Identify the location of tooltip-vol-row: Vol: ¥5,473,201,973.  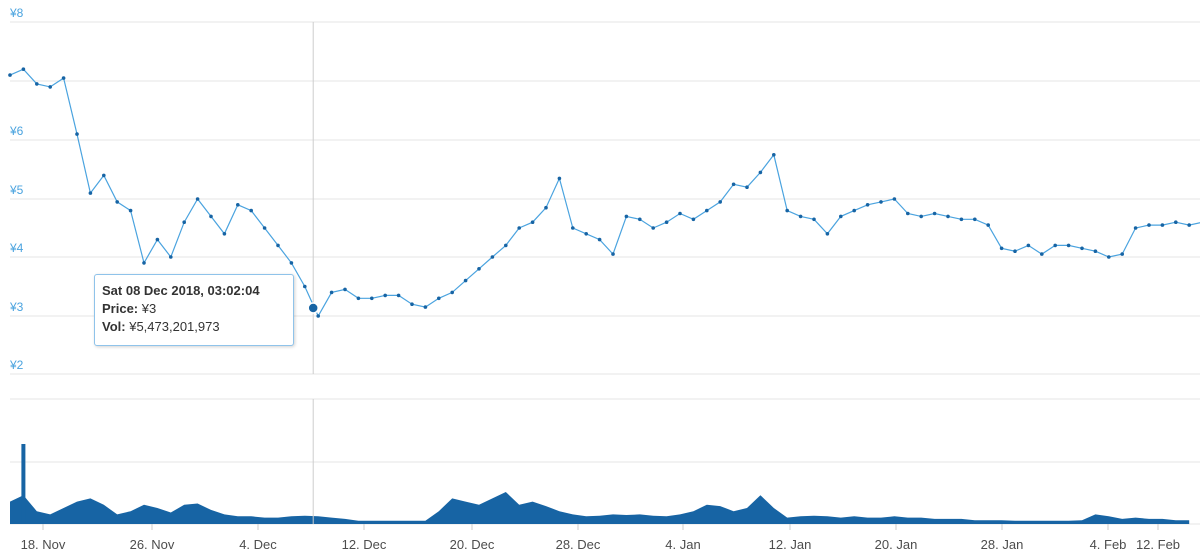
(194, 327).